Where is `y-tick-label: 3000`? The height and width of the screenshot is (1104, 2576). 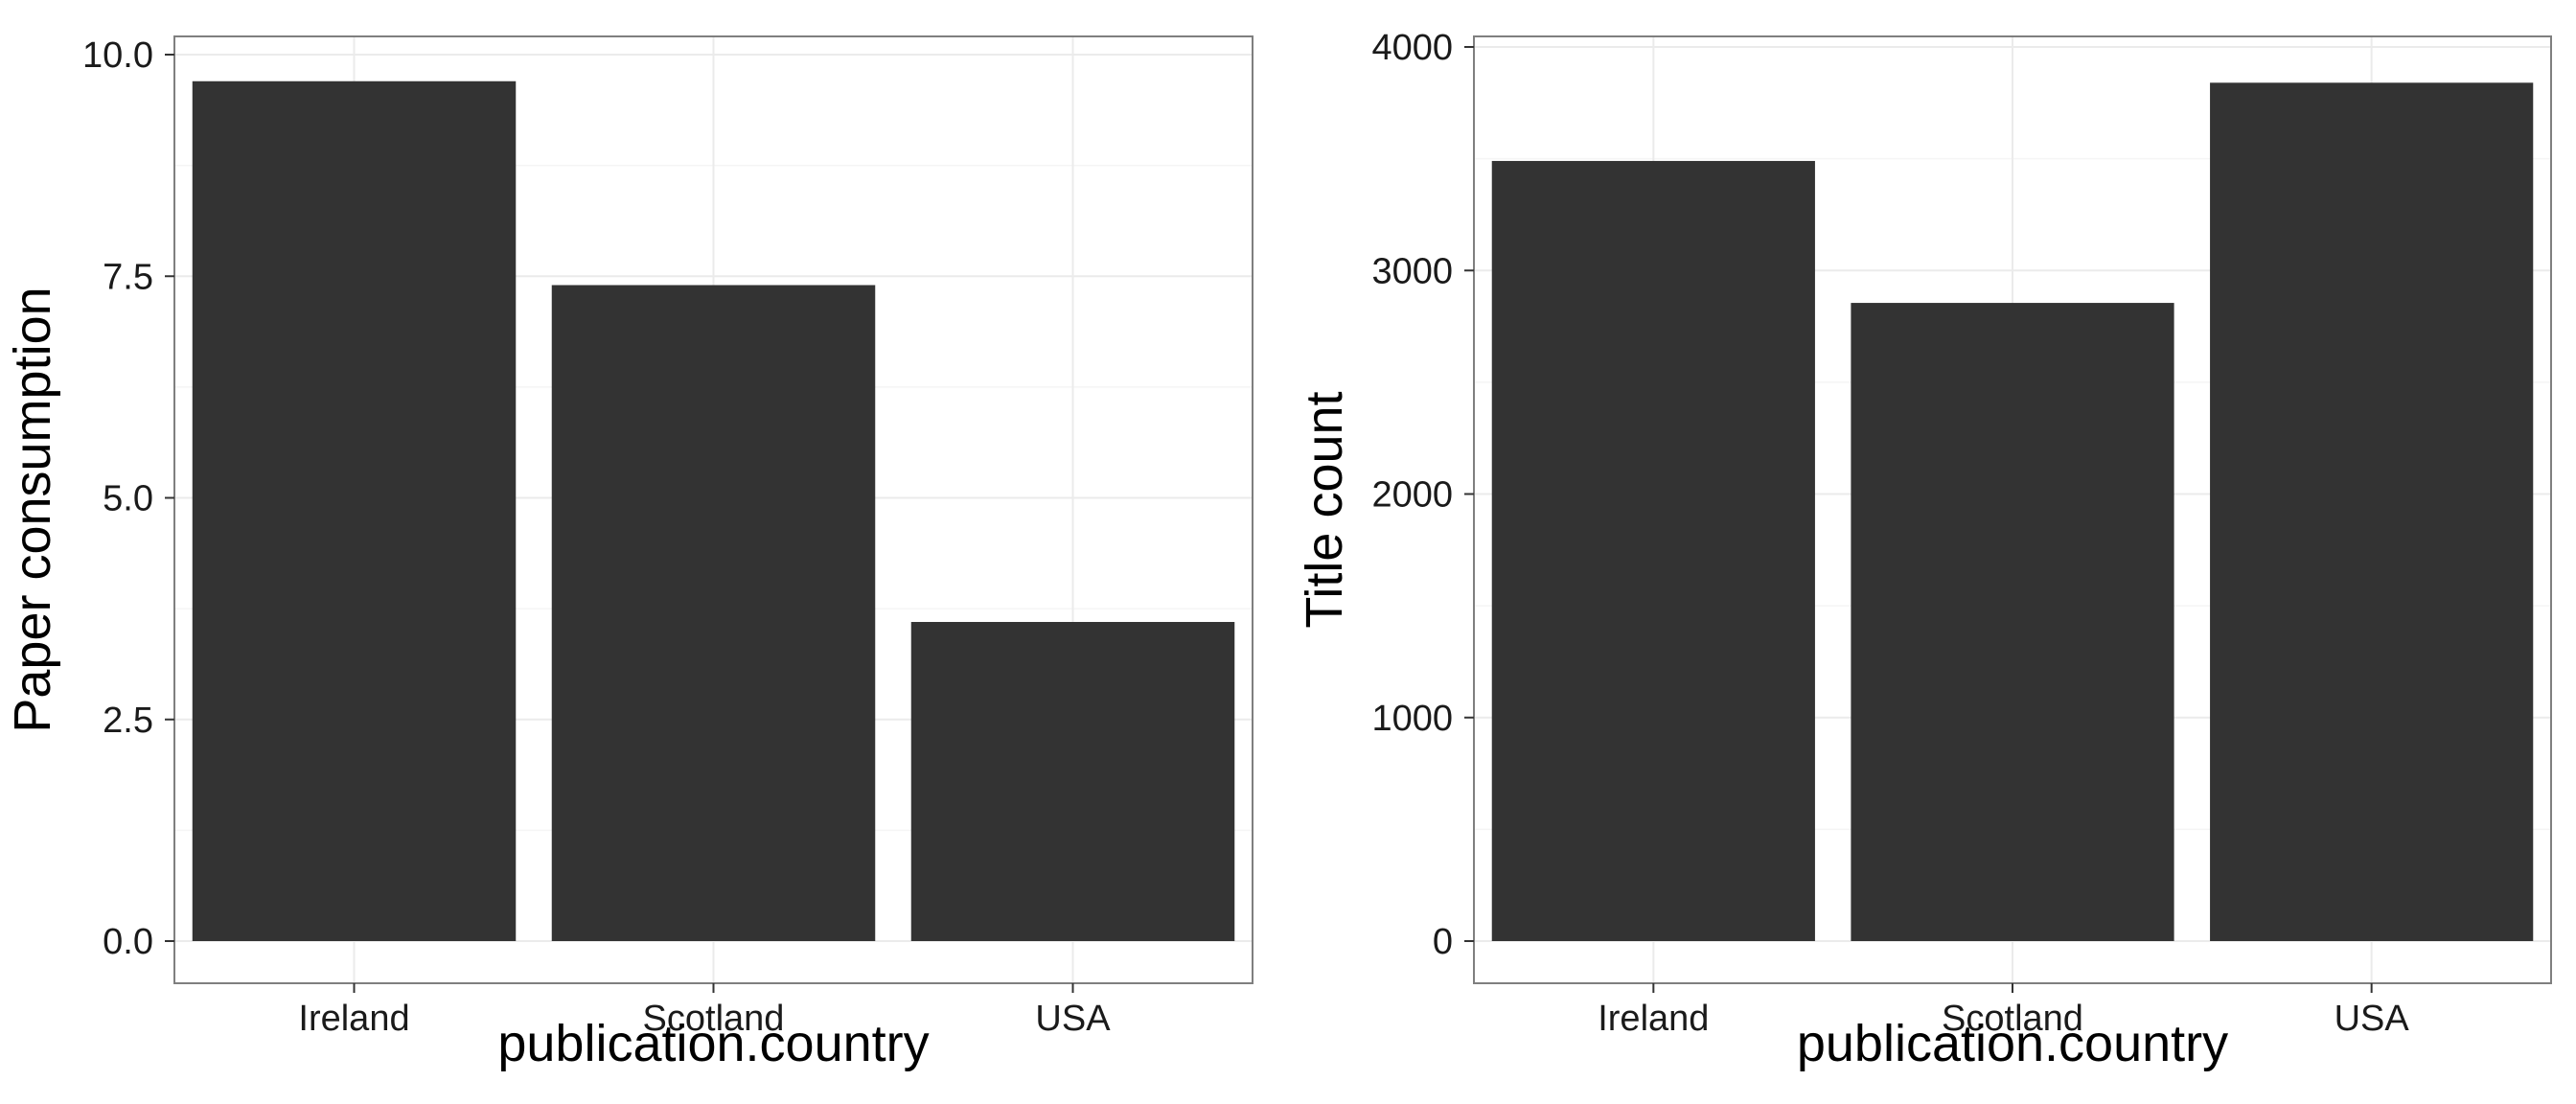
y-tick-label: 3000 is located at coordinates (1412, 271).